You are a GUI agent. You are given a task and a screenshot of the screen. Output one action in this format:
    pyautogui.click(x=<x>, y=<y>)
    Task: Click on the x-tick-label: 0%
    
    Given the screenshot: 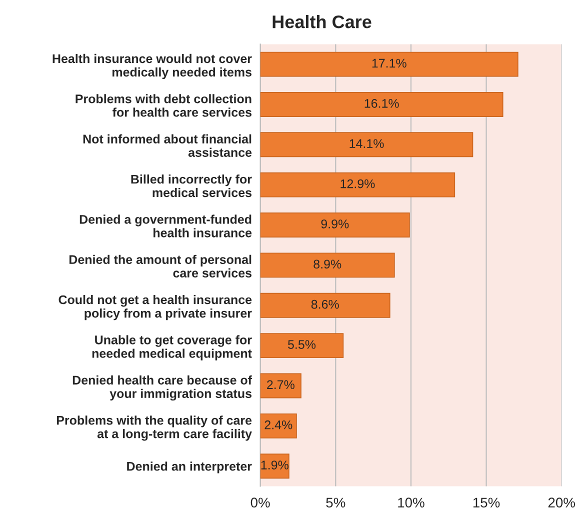 What is the action you would take?
    pyautogui.click(x=260, y=503)
    